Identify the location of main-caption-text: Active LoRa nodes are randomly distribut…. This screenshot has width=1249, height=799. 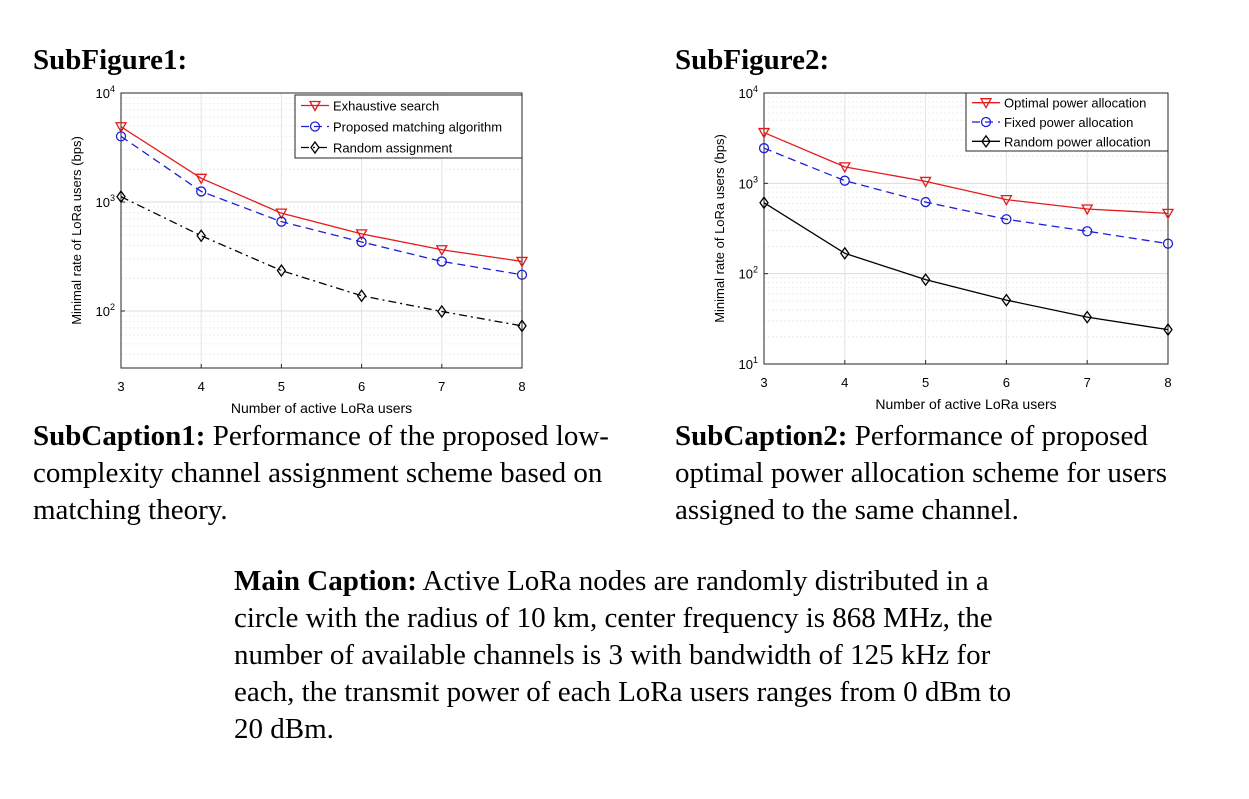
(623, 655).